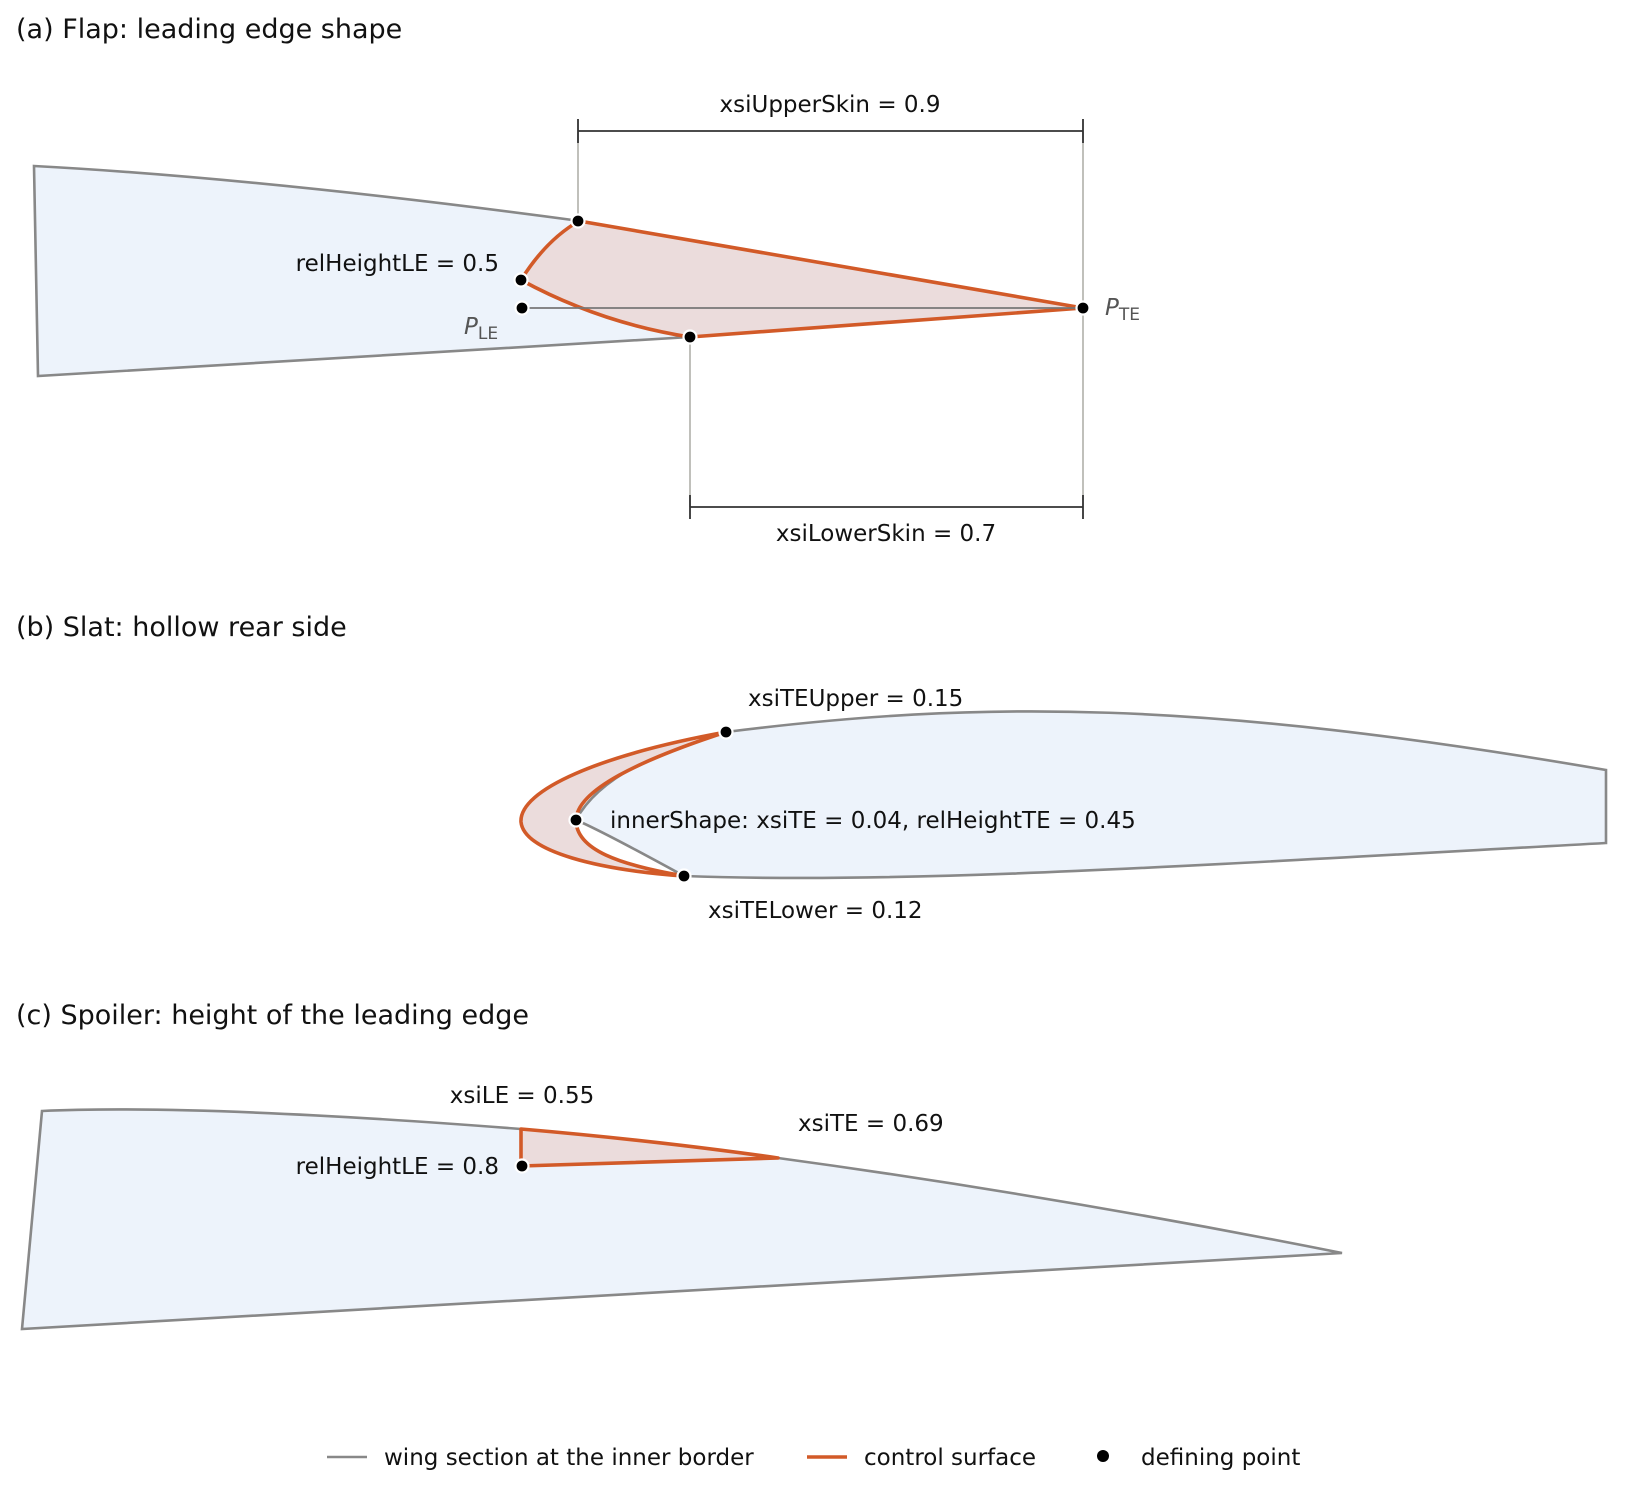 This screenshot has height=1490, width=1628. I want to click on p-te-point, so click(1083, 308).